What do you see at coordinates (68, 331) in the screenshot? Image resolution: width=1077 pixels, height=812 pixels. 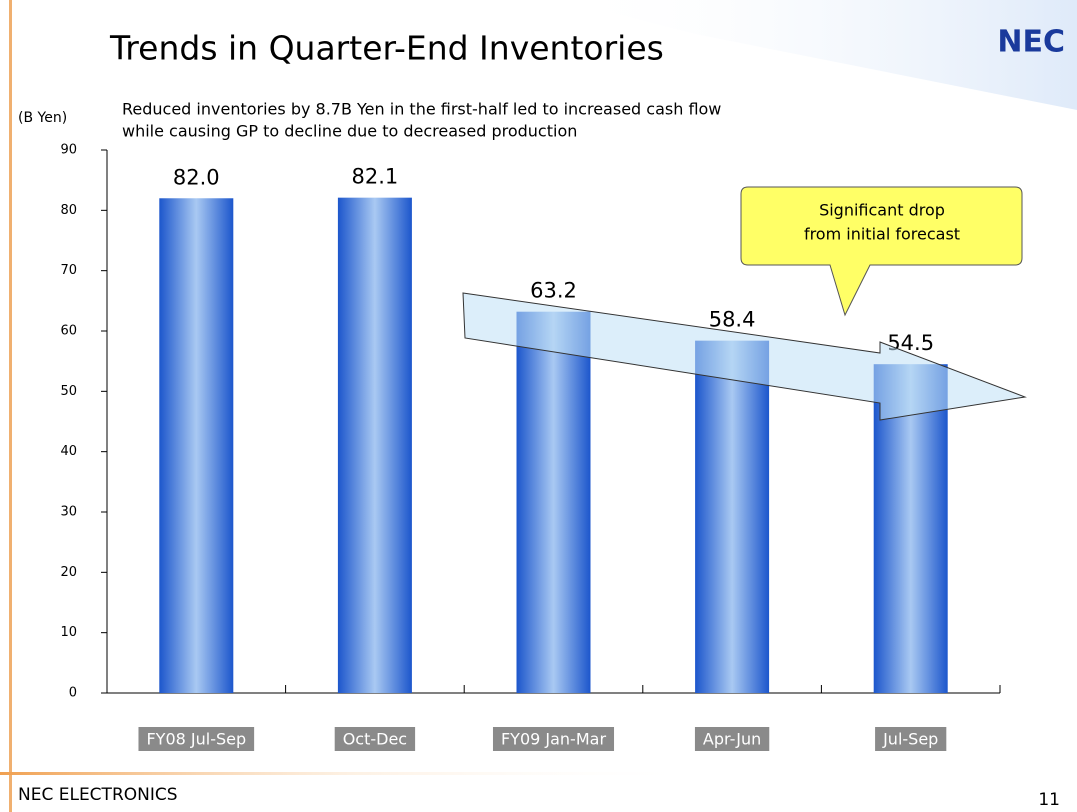 I see `y-tick-label: 60` at bounding box center [68, 331].